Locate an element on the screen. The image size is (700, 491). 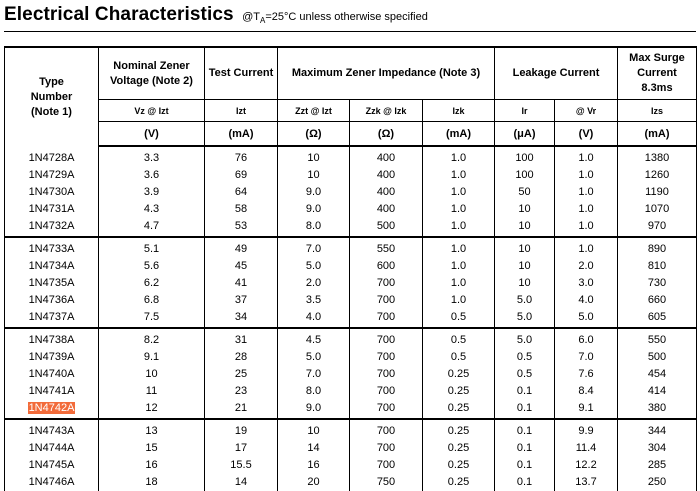
part-number: 1N4736A is located at coordinates (51, 300).